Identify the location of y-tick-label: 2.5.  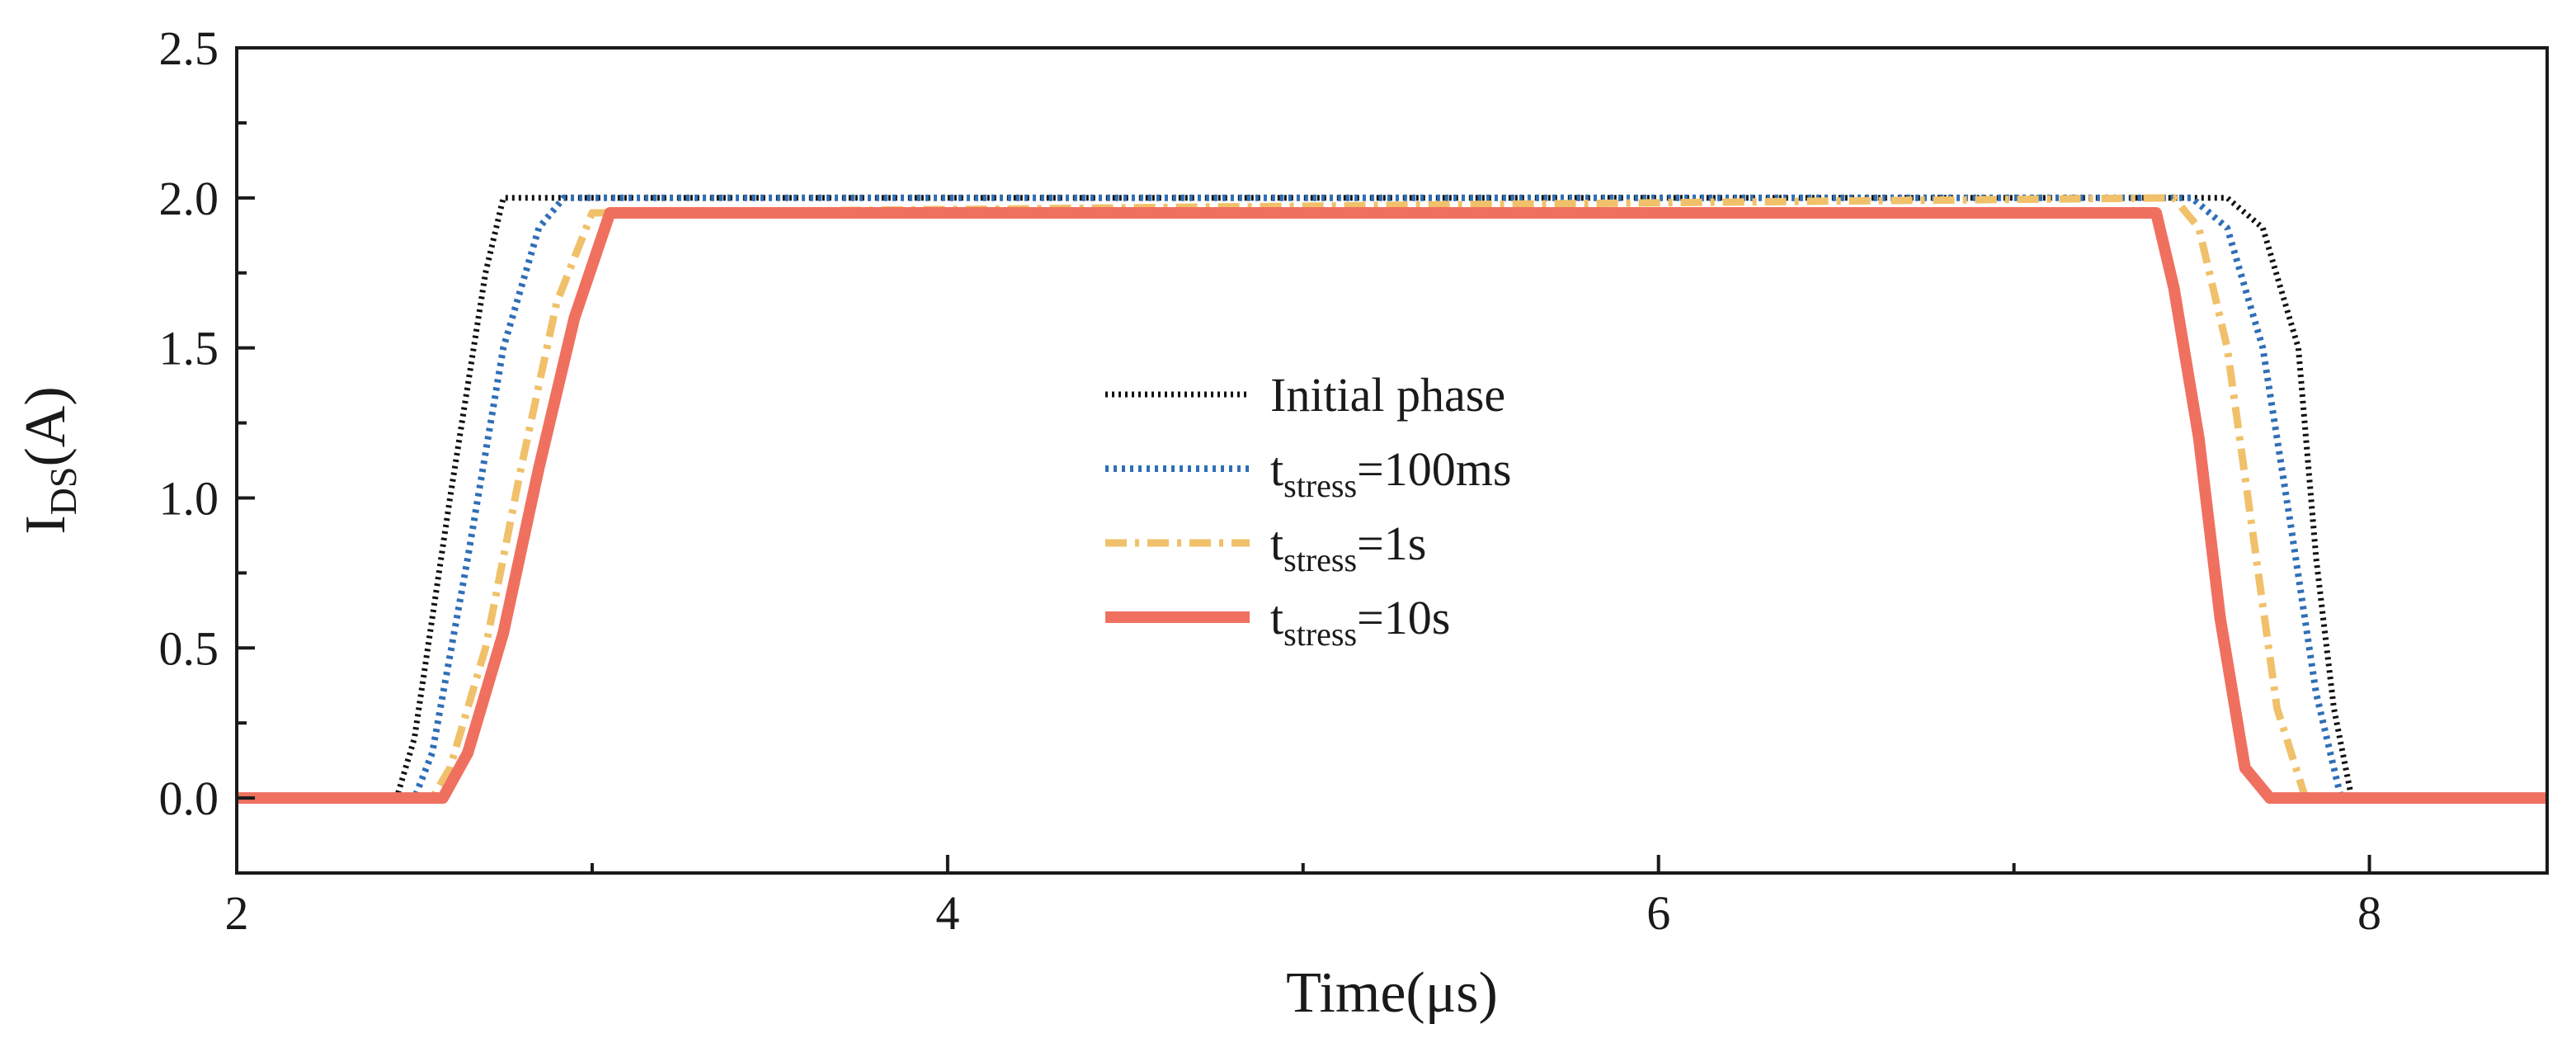
(189, 48).